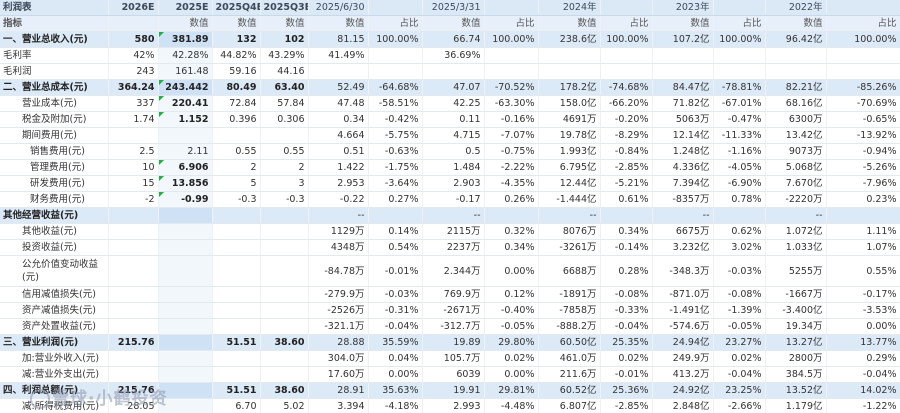 The height and width of the screenshot is (413, 900). What do you see at coordinates (54, 183) in the screenshot?
I see `row-label: 研发费用(元)` at bounding box center [54, 183].